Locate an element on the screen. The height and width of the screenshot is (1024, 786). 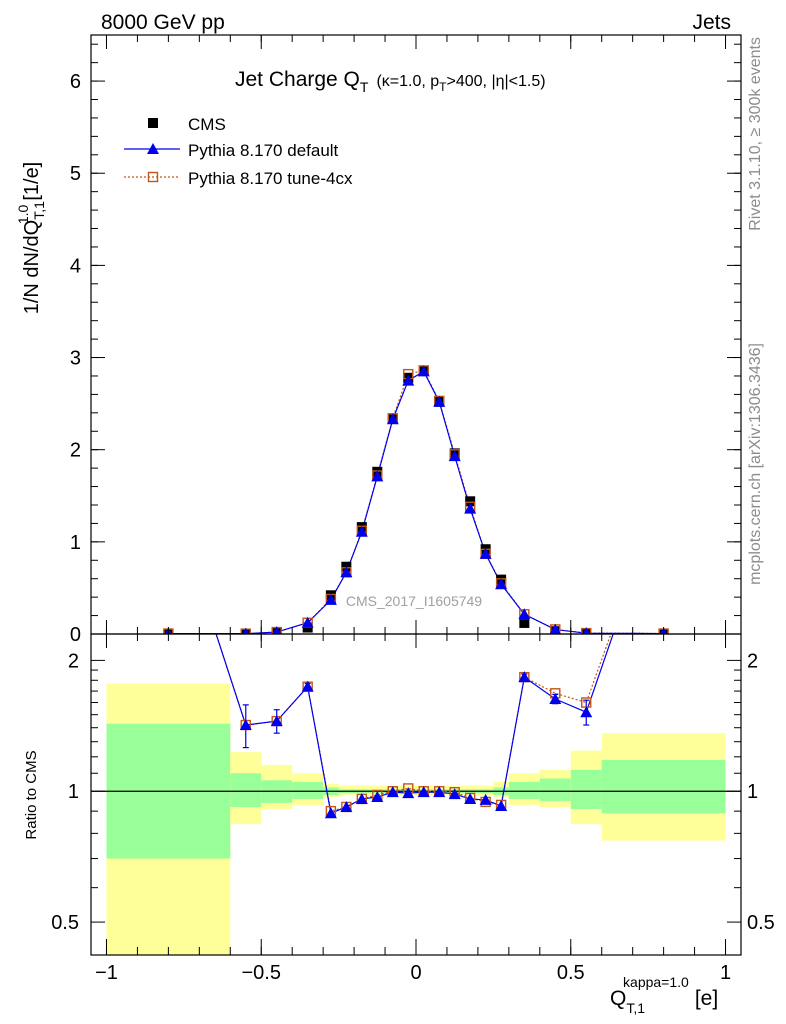
main-ytick-label-5: 5 is located at coordinates (75, 174).